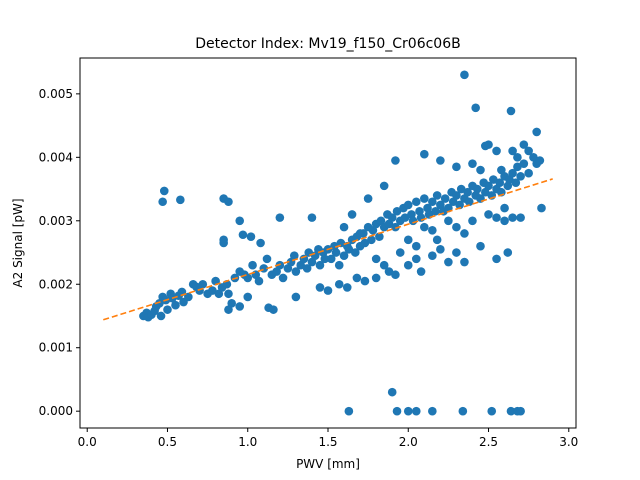 This screenshot has width=640, height=480. Describe the element at coordinates (18, 242) in the screenshot. I see `y-axis-label: A2 Signal [pW]` at that location.